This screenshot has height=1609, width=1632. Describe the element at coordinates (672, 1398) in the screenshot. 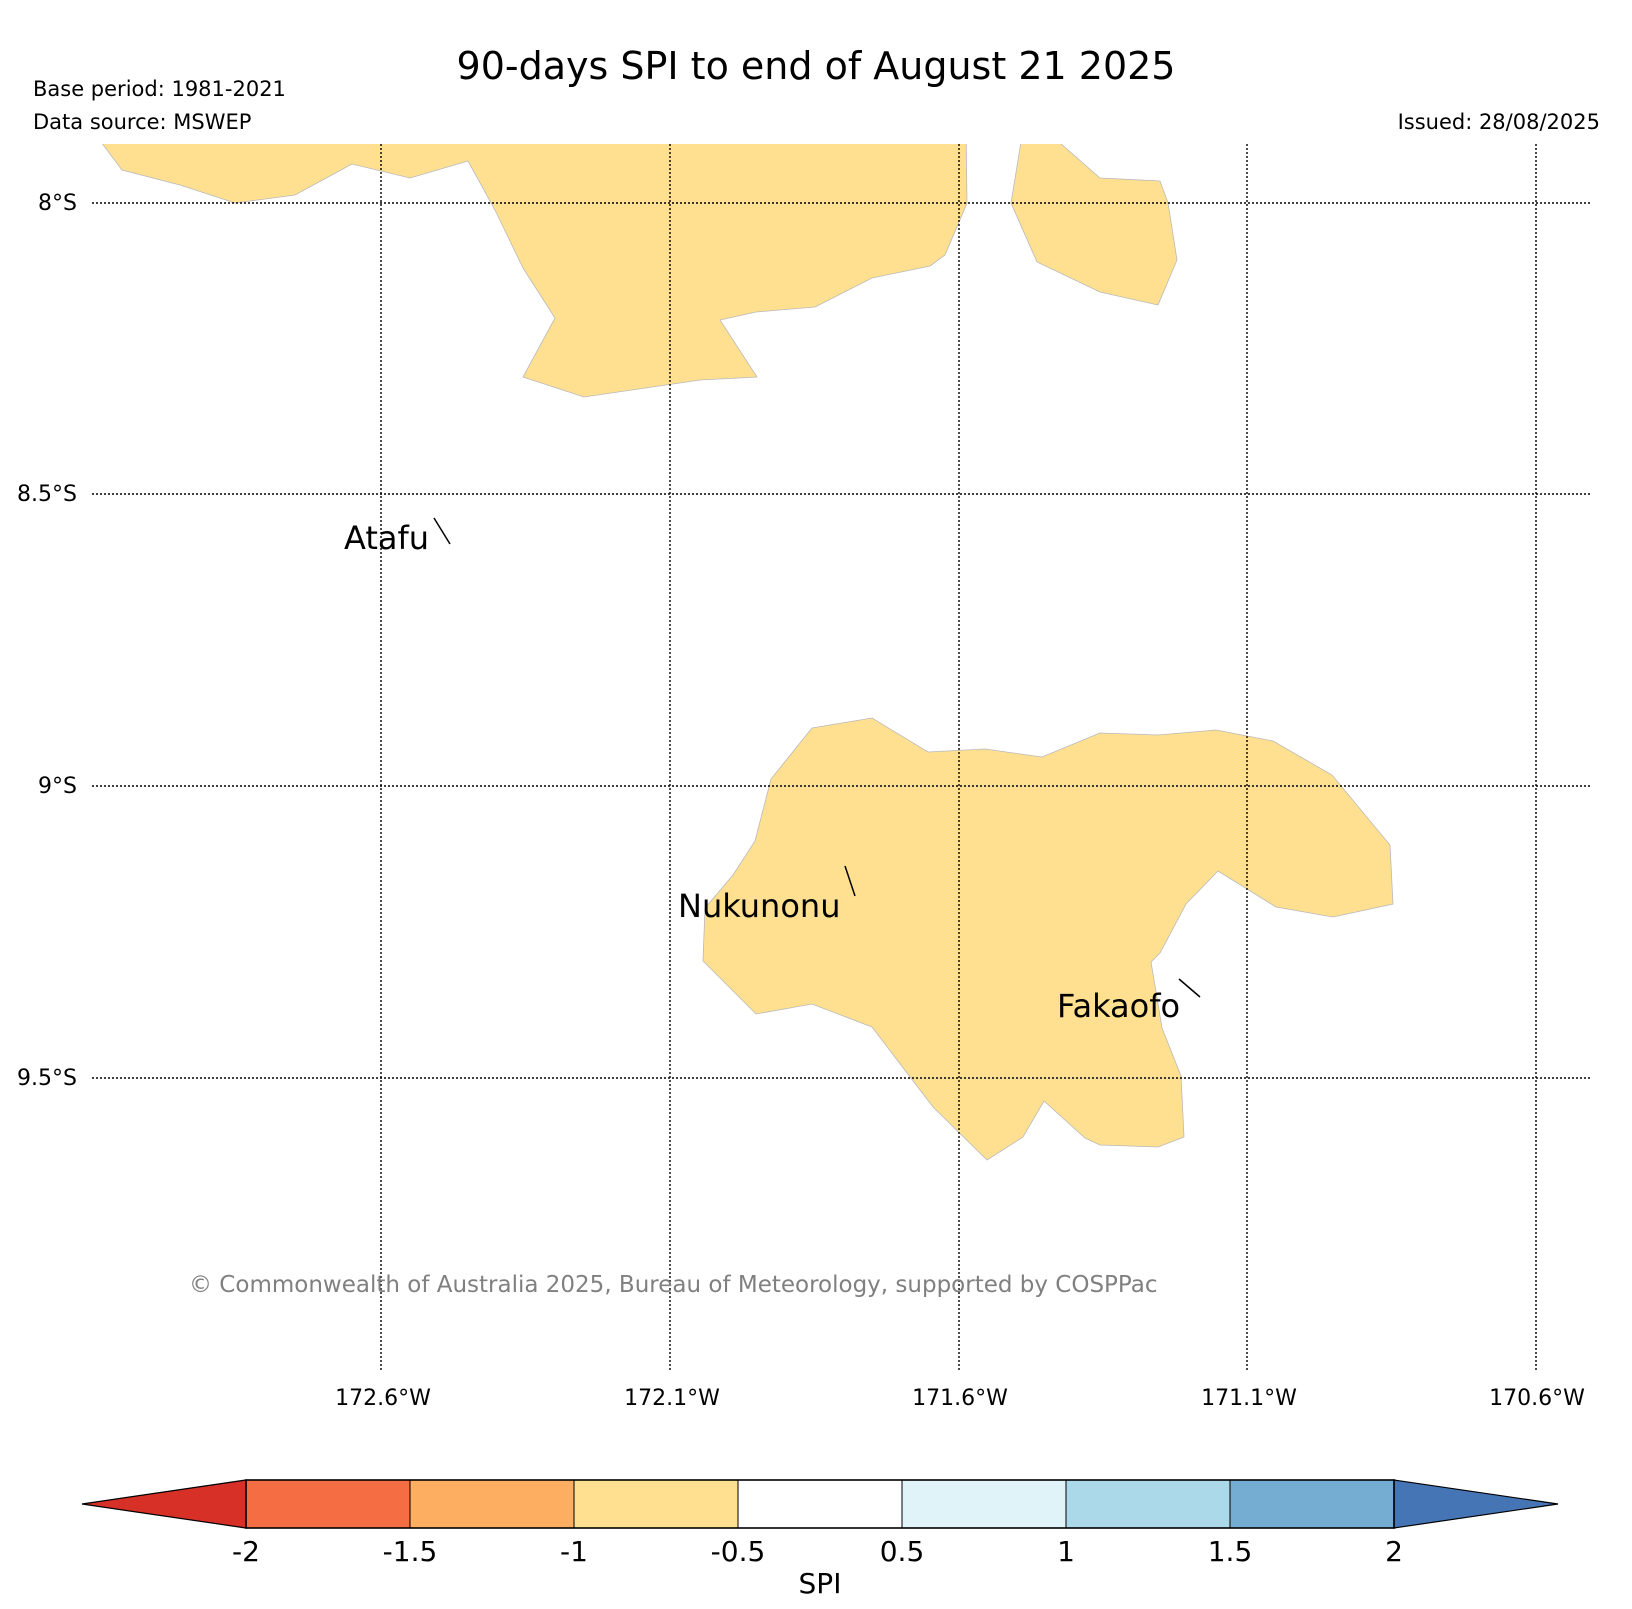

I see `lon-label-172-1w: 172.1°W` at that location.